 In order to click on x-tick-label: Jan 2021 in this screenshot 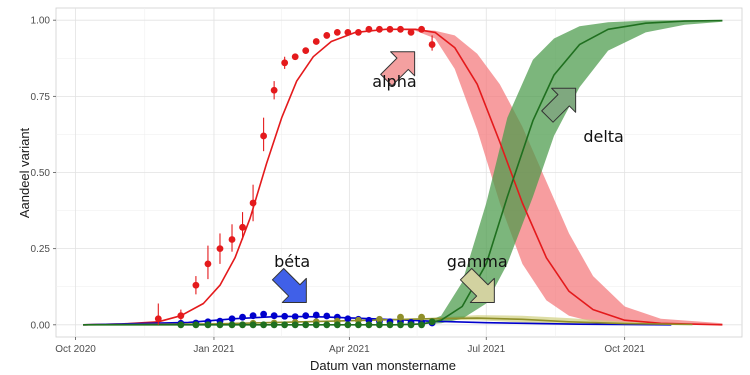, I will do `click(214, 349)`.